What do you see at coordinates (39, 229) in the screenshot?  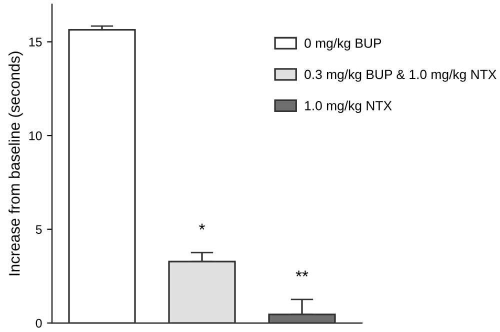 I see `y-tick-label: 5` at bounding box center [39, 229].